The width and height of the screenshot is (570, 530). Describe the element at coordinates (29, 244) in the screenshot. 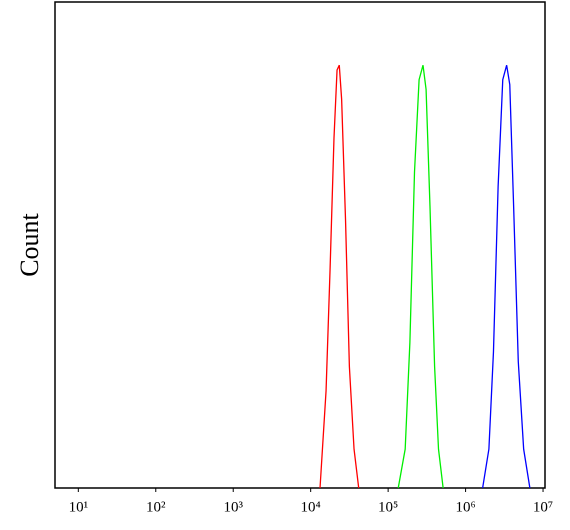

I see `y-axis-label: Count` at that location.